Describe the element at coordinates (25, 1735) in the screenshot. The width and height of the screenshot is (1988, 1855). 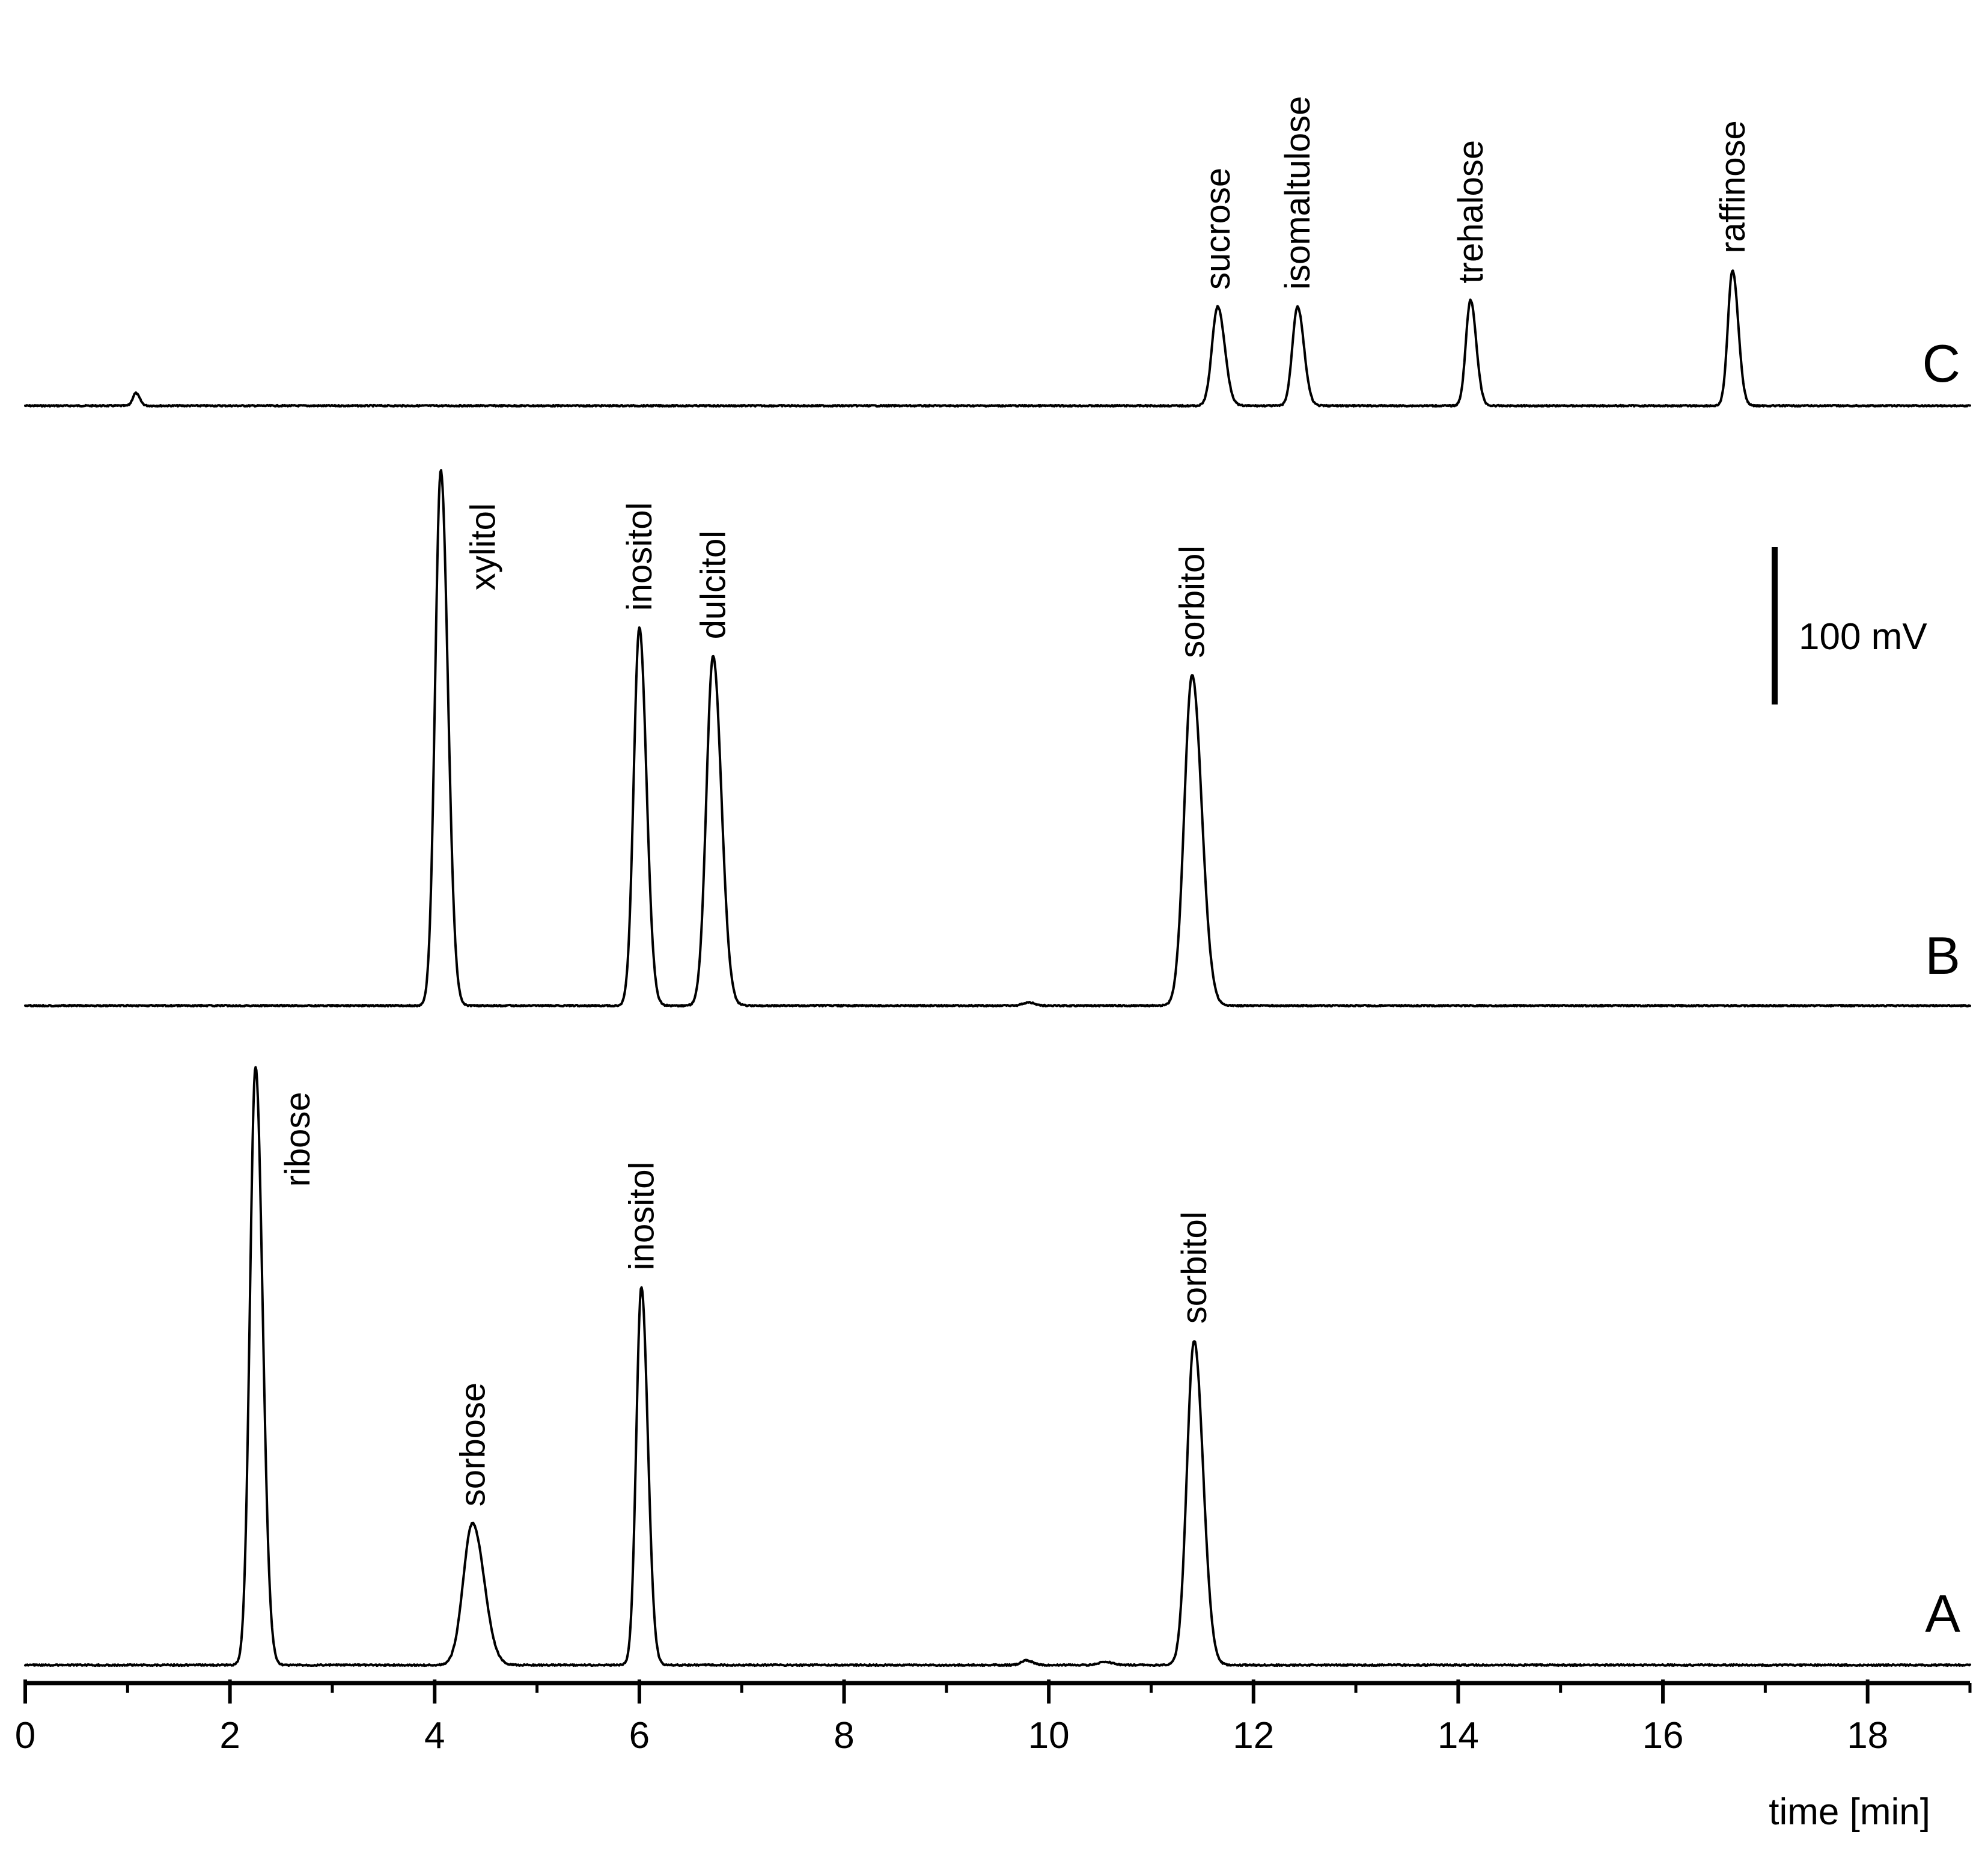
I see `x-tick-label: 0` at that location.